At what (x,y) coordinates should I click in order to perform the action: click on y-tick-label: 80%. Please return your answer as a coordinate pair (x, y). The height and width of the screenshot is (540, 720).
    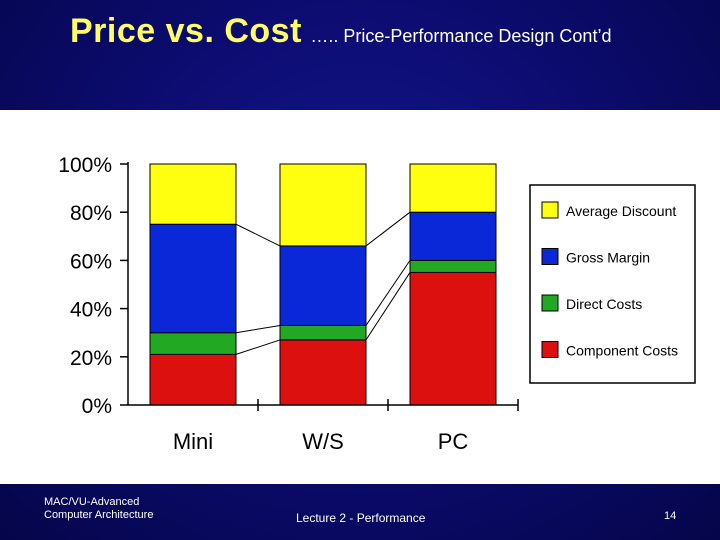
    Looking at the image, I should click on (91, 213).